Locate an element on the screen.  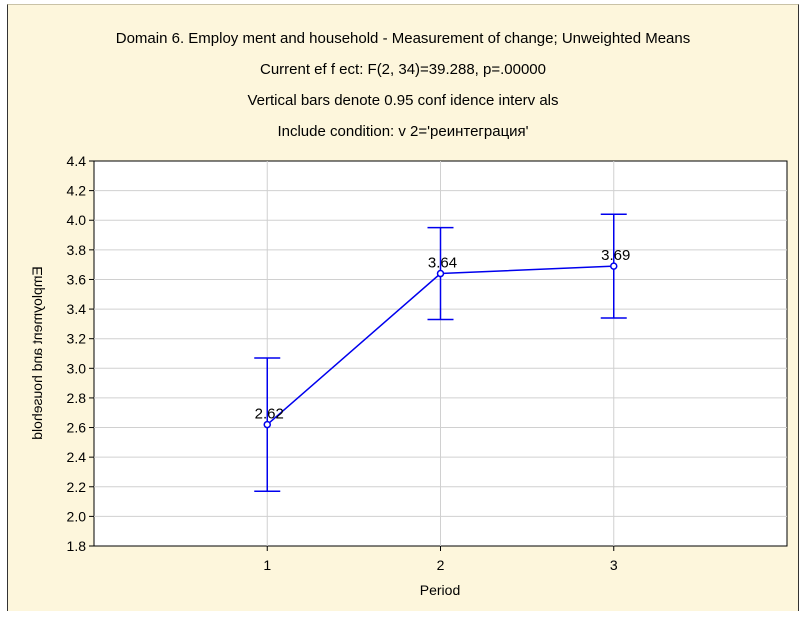
x-axis: 1 2 3 is located at coordinates (440, 559).